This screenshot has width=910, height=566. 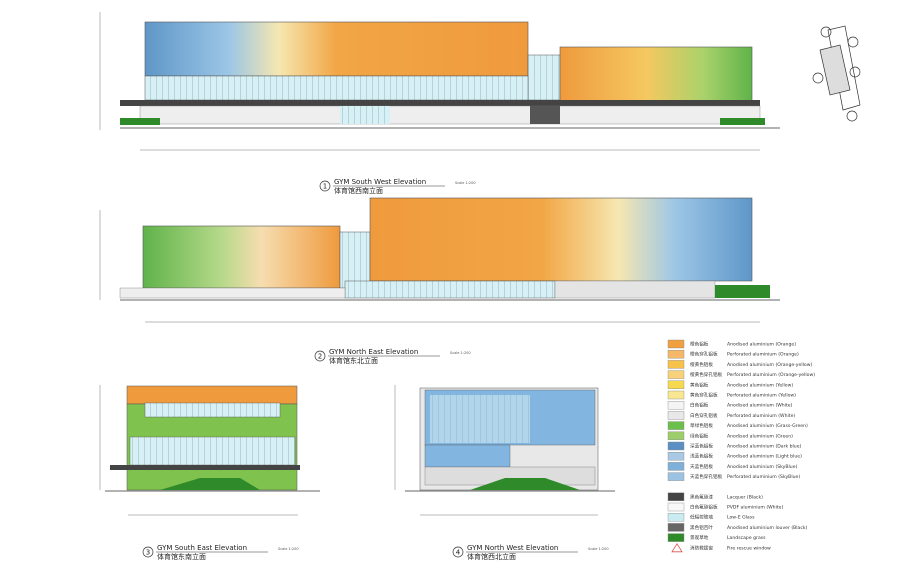 I want to click on drawing-subtitle: 体育馆东南立面, so click(x=181, y=556).